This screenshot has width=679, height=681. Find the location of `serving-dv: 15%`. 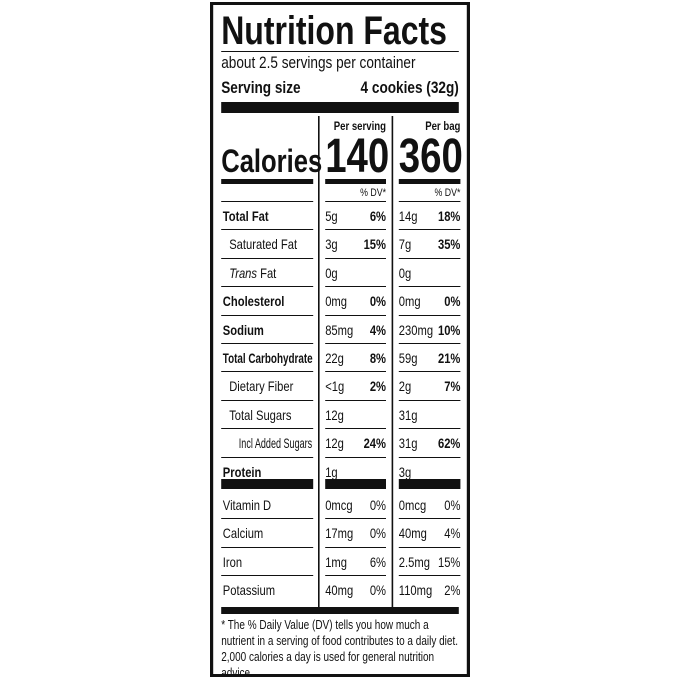

serving-dv: 15% is located at coordinates (374, 244).